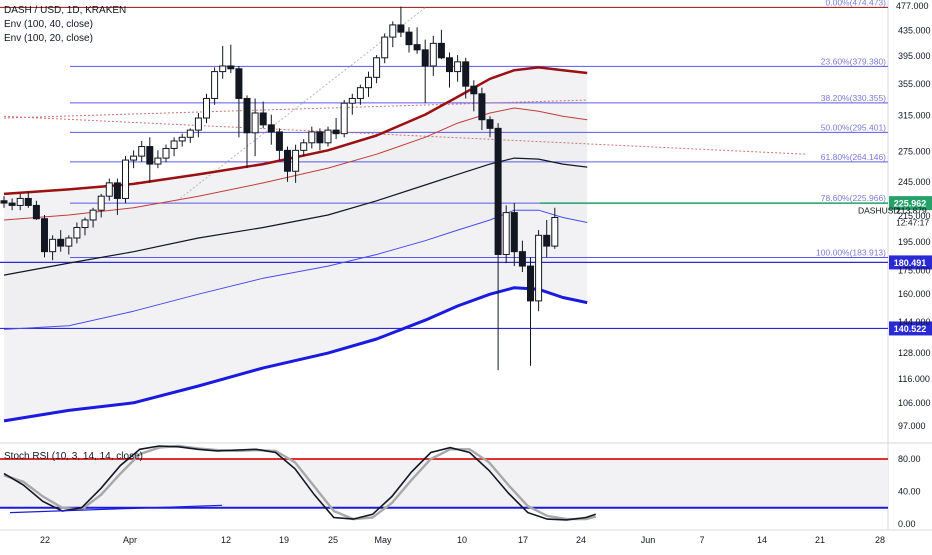 This screenshot has width=932, height=555. I want to click on stoch-rsi-tick-label: 40.00, so click(909, 492).